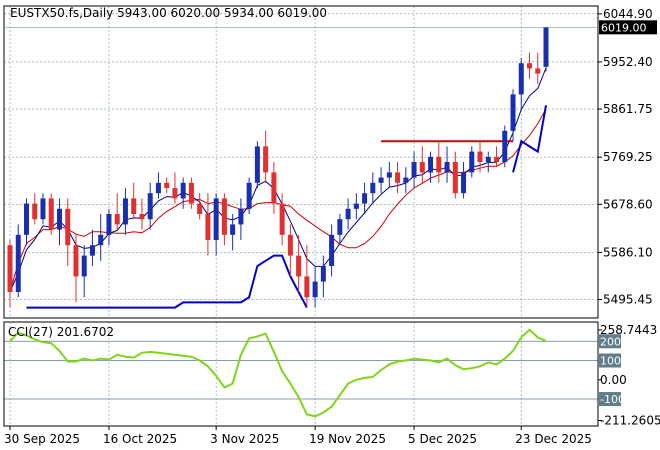 The image size is (660, 450). I want to click on last-price-tag, so click(628, 27).